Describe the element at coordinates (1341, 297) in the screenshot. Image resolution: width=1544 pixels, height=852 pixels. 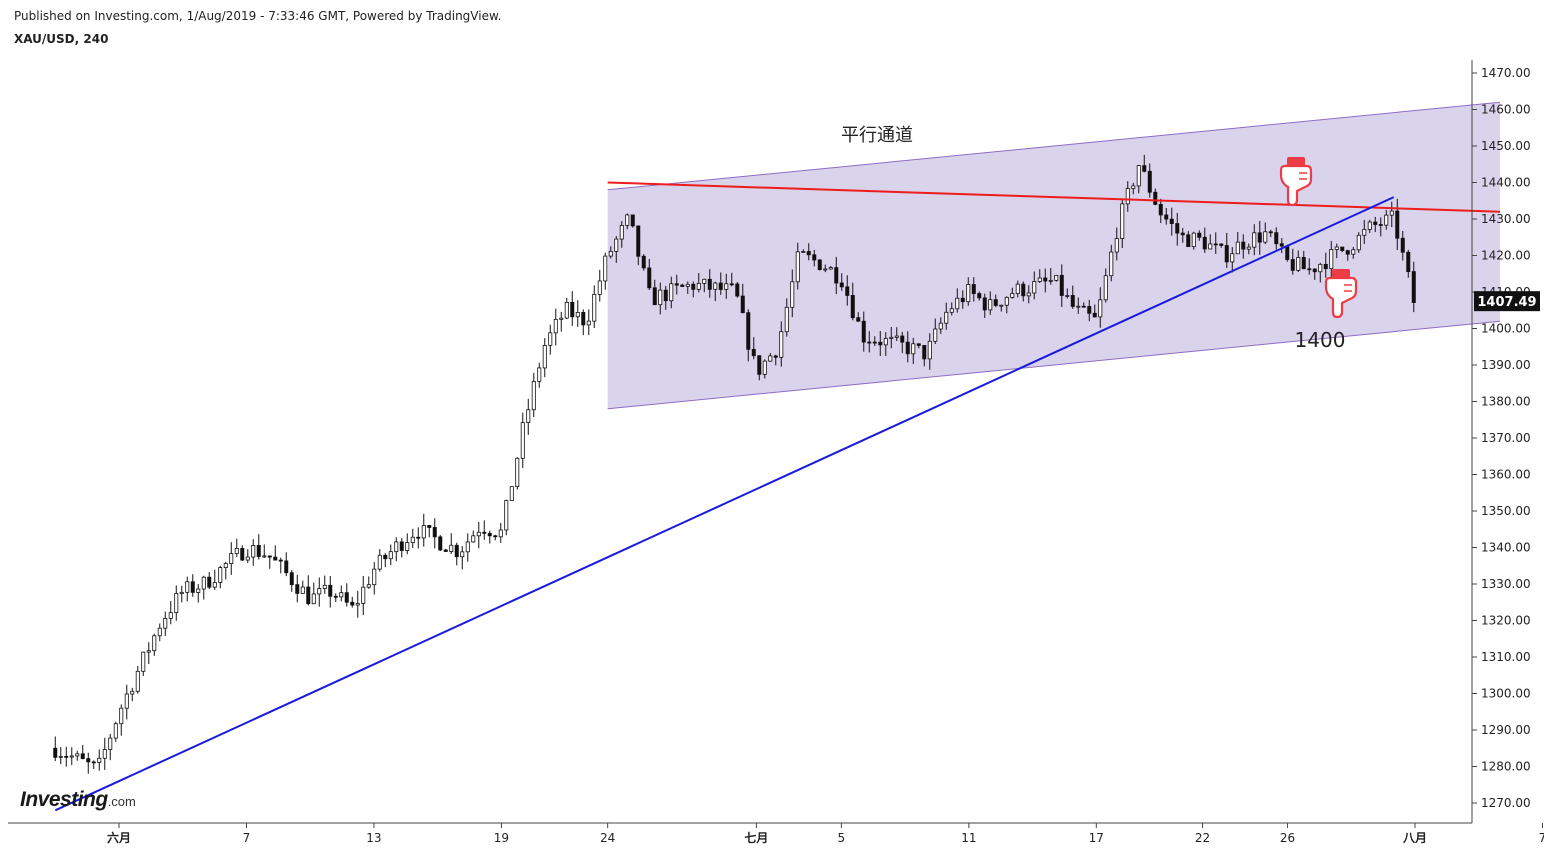
I see `hand-palm` at that location.